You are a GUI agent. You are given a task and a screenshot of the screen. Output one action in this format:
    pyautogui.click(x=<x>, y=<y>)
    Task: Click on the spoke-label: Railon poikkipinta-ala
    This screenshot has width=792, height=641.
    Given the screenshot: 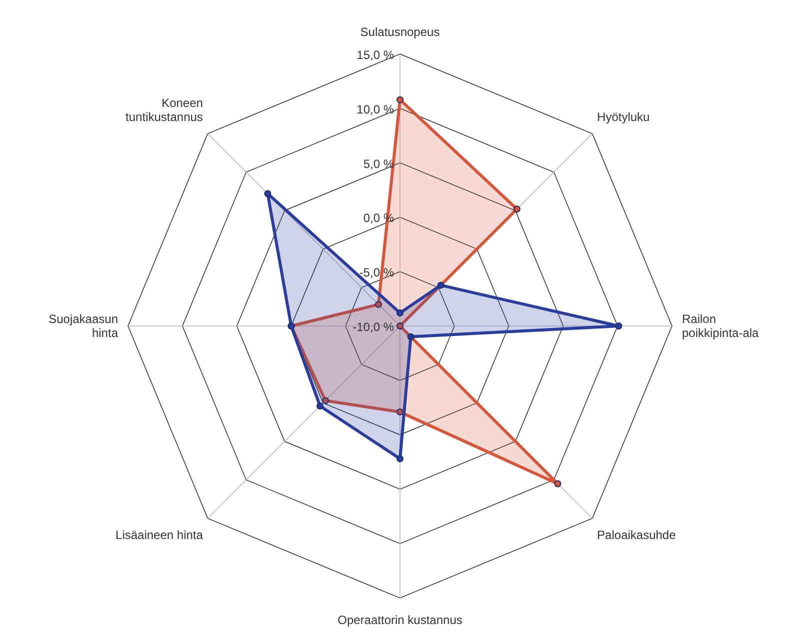 What is the action you would take?
    pyautogui.click(x=721, y=326)
    